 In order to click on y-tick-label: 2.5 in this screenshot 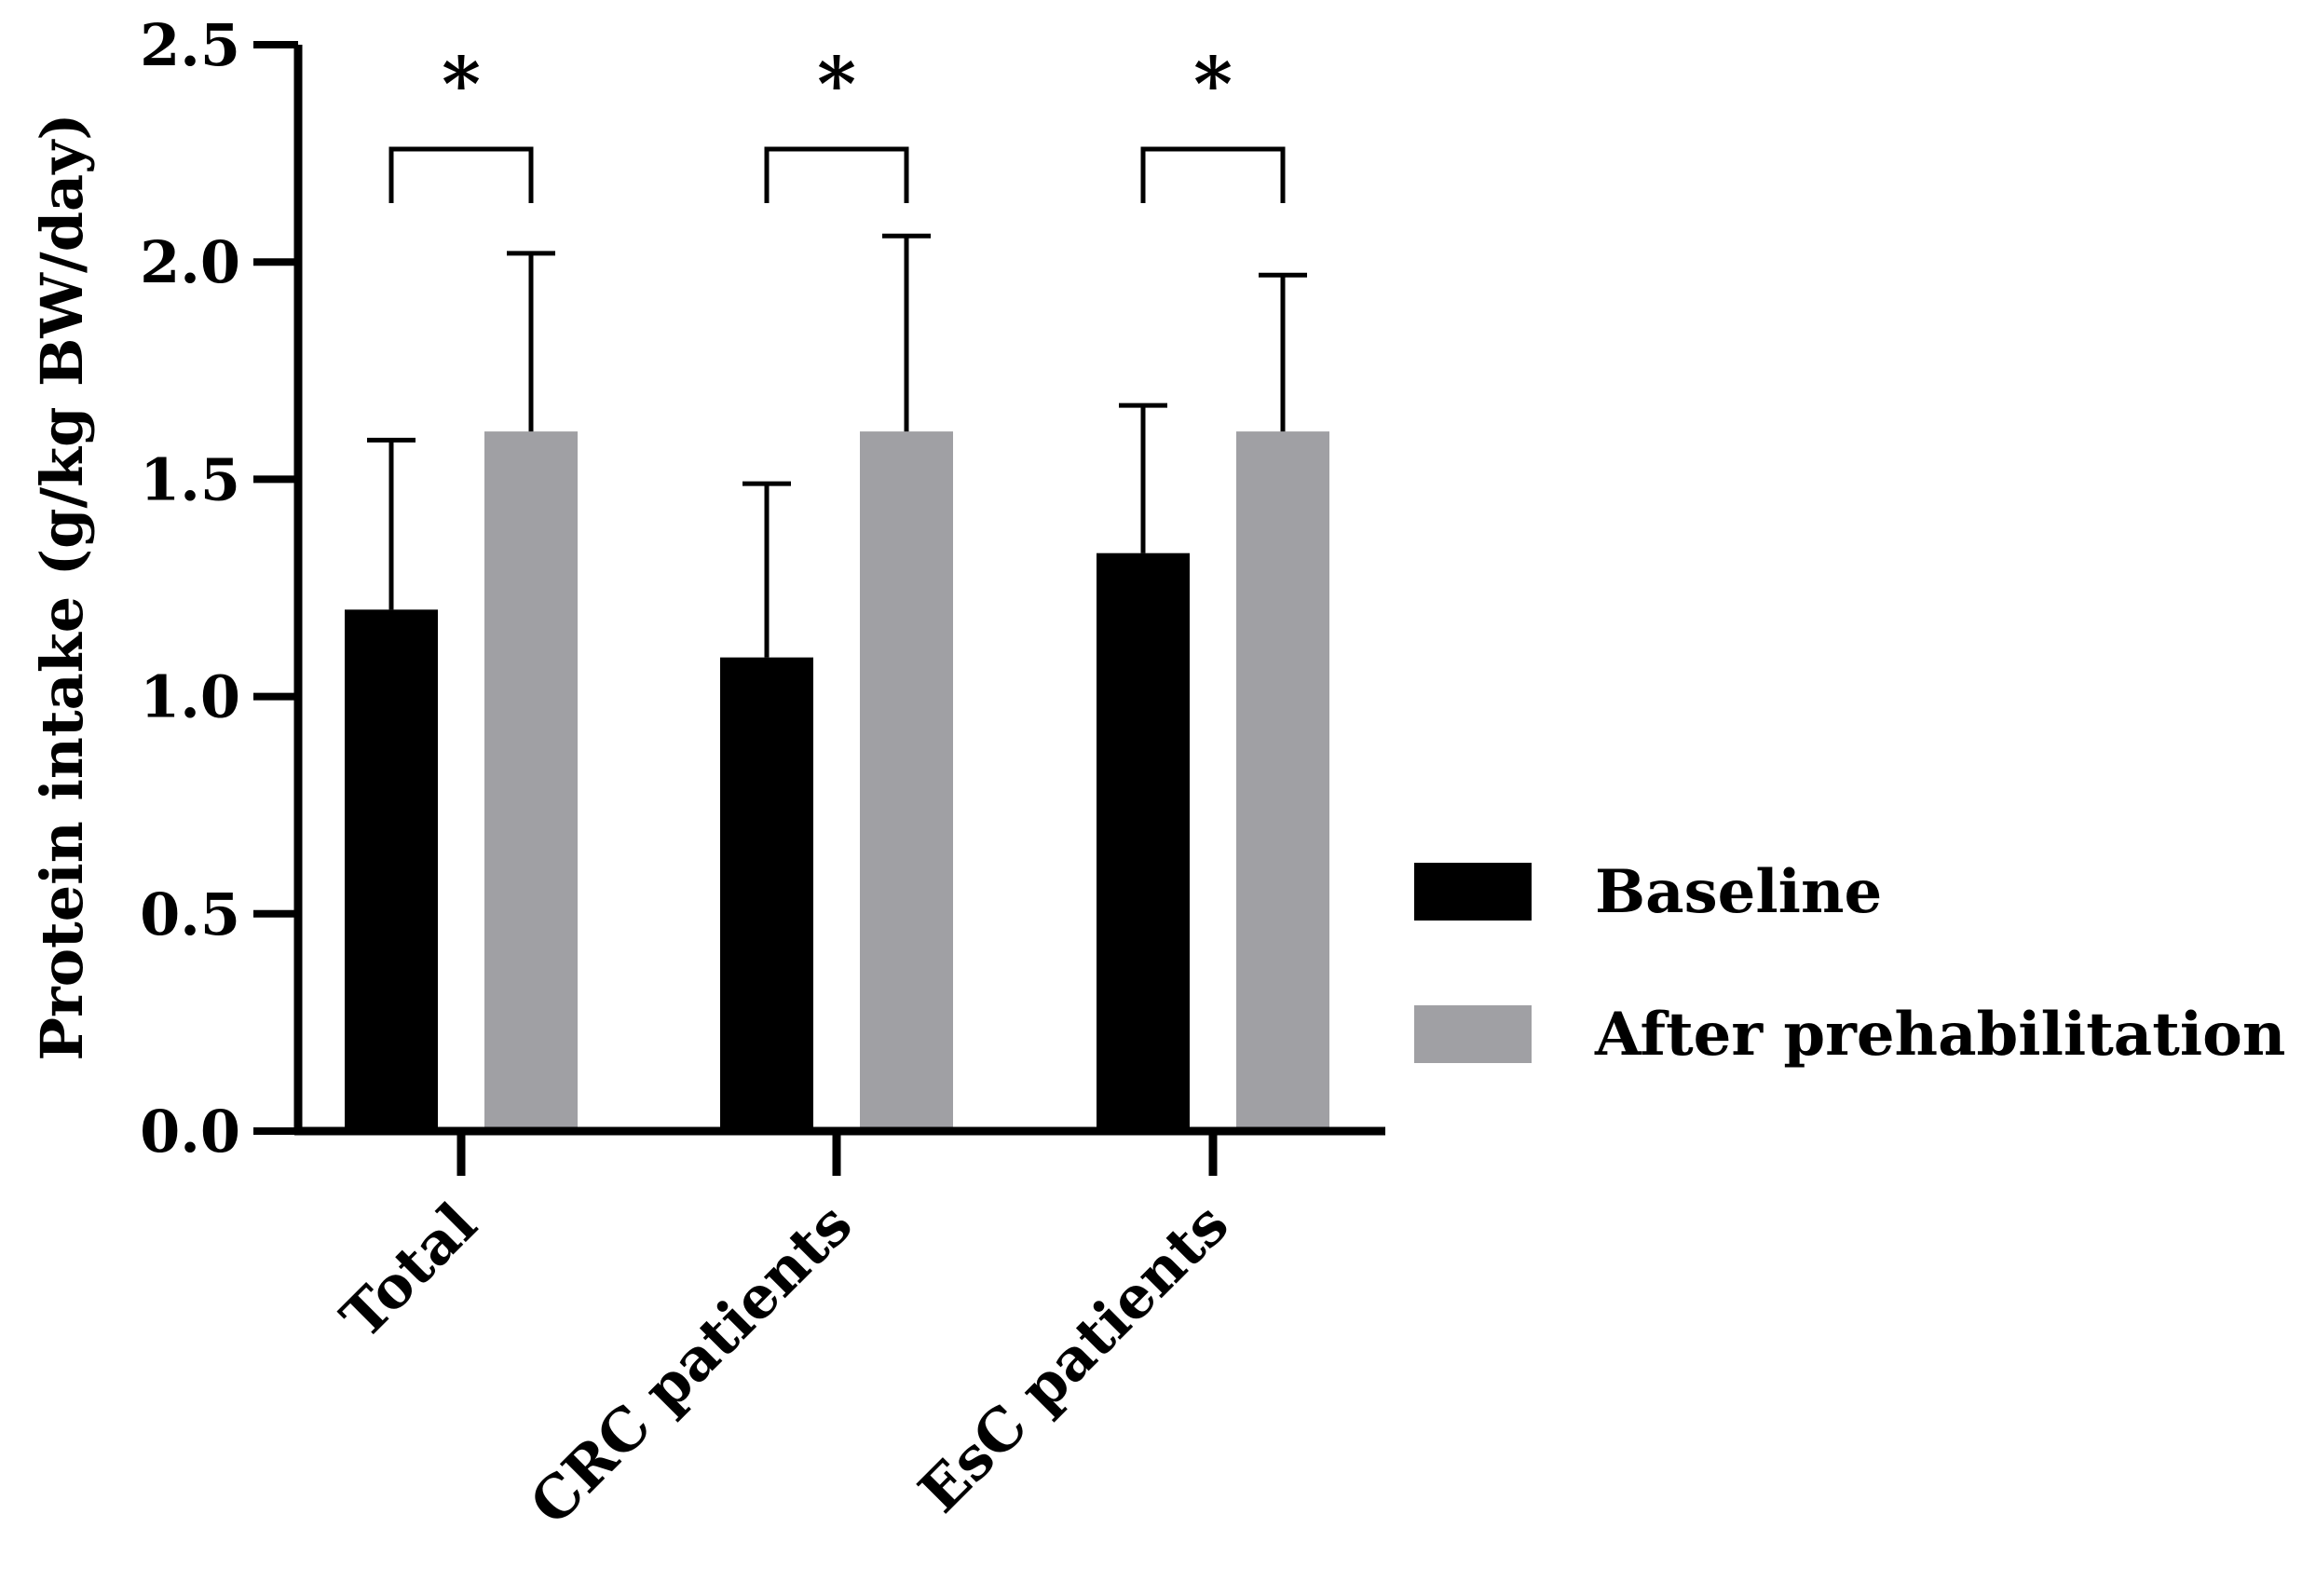, I will do `click(190, 45)`.